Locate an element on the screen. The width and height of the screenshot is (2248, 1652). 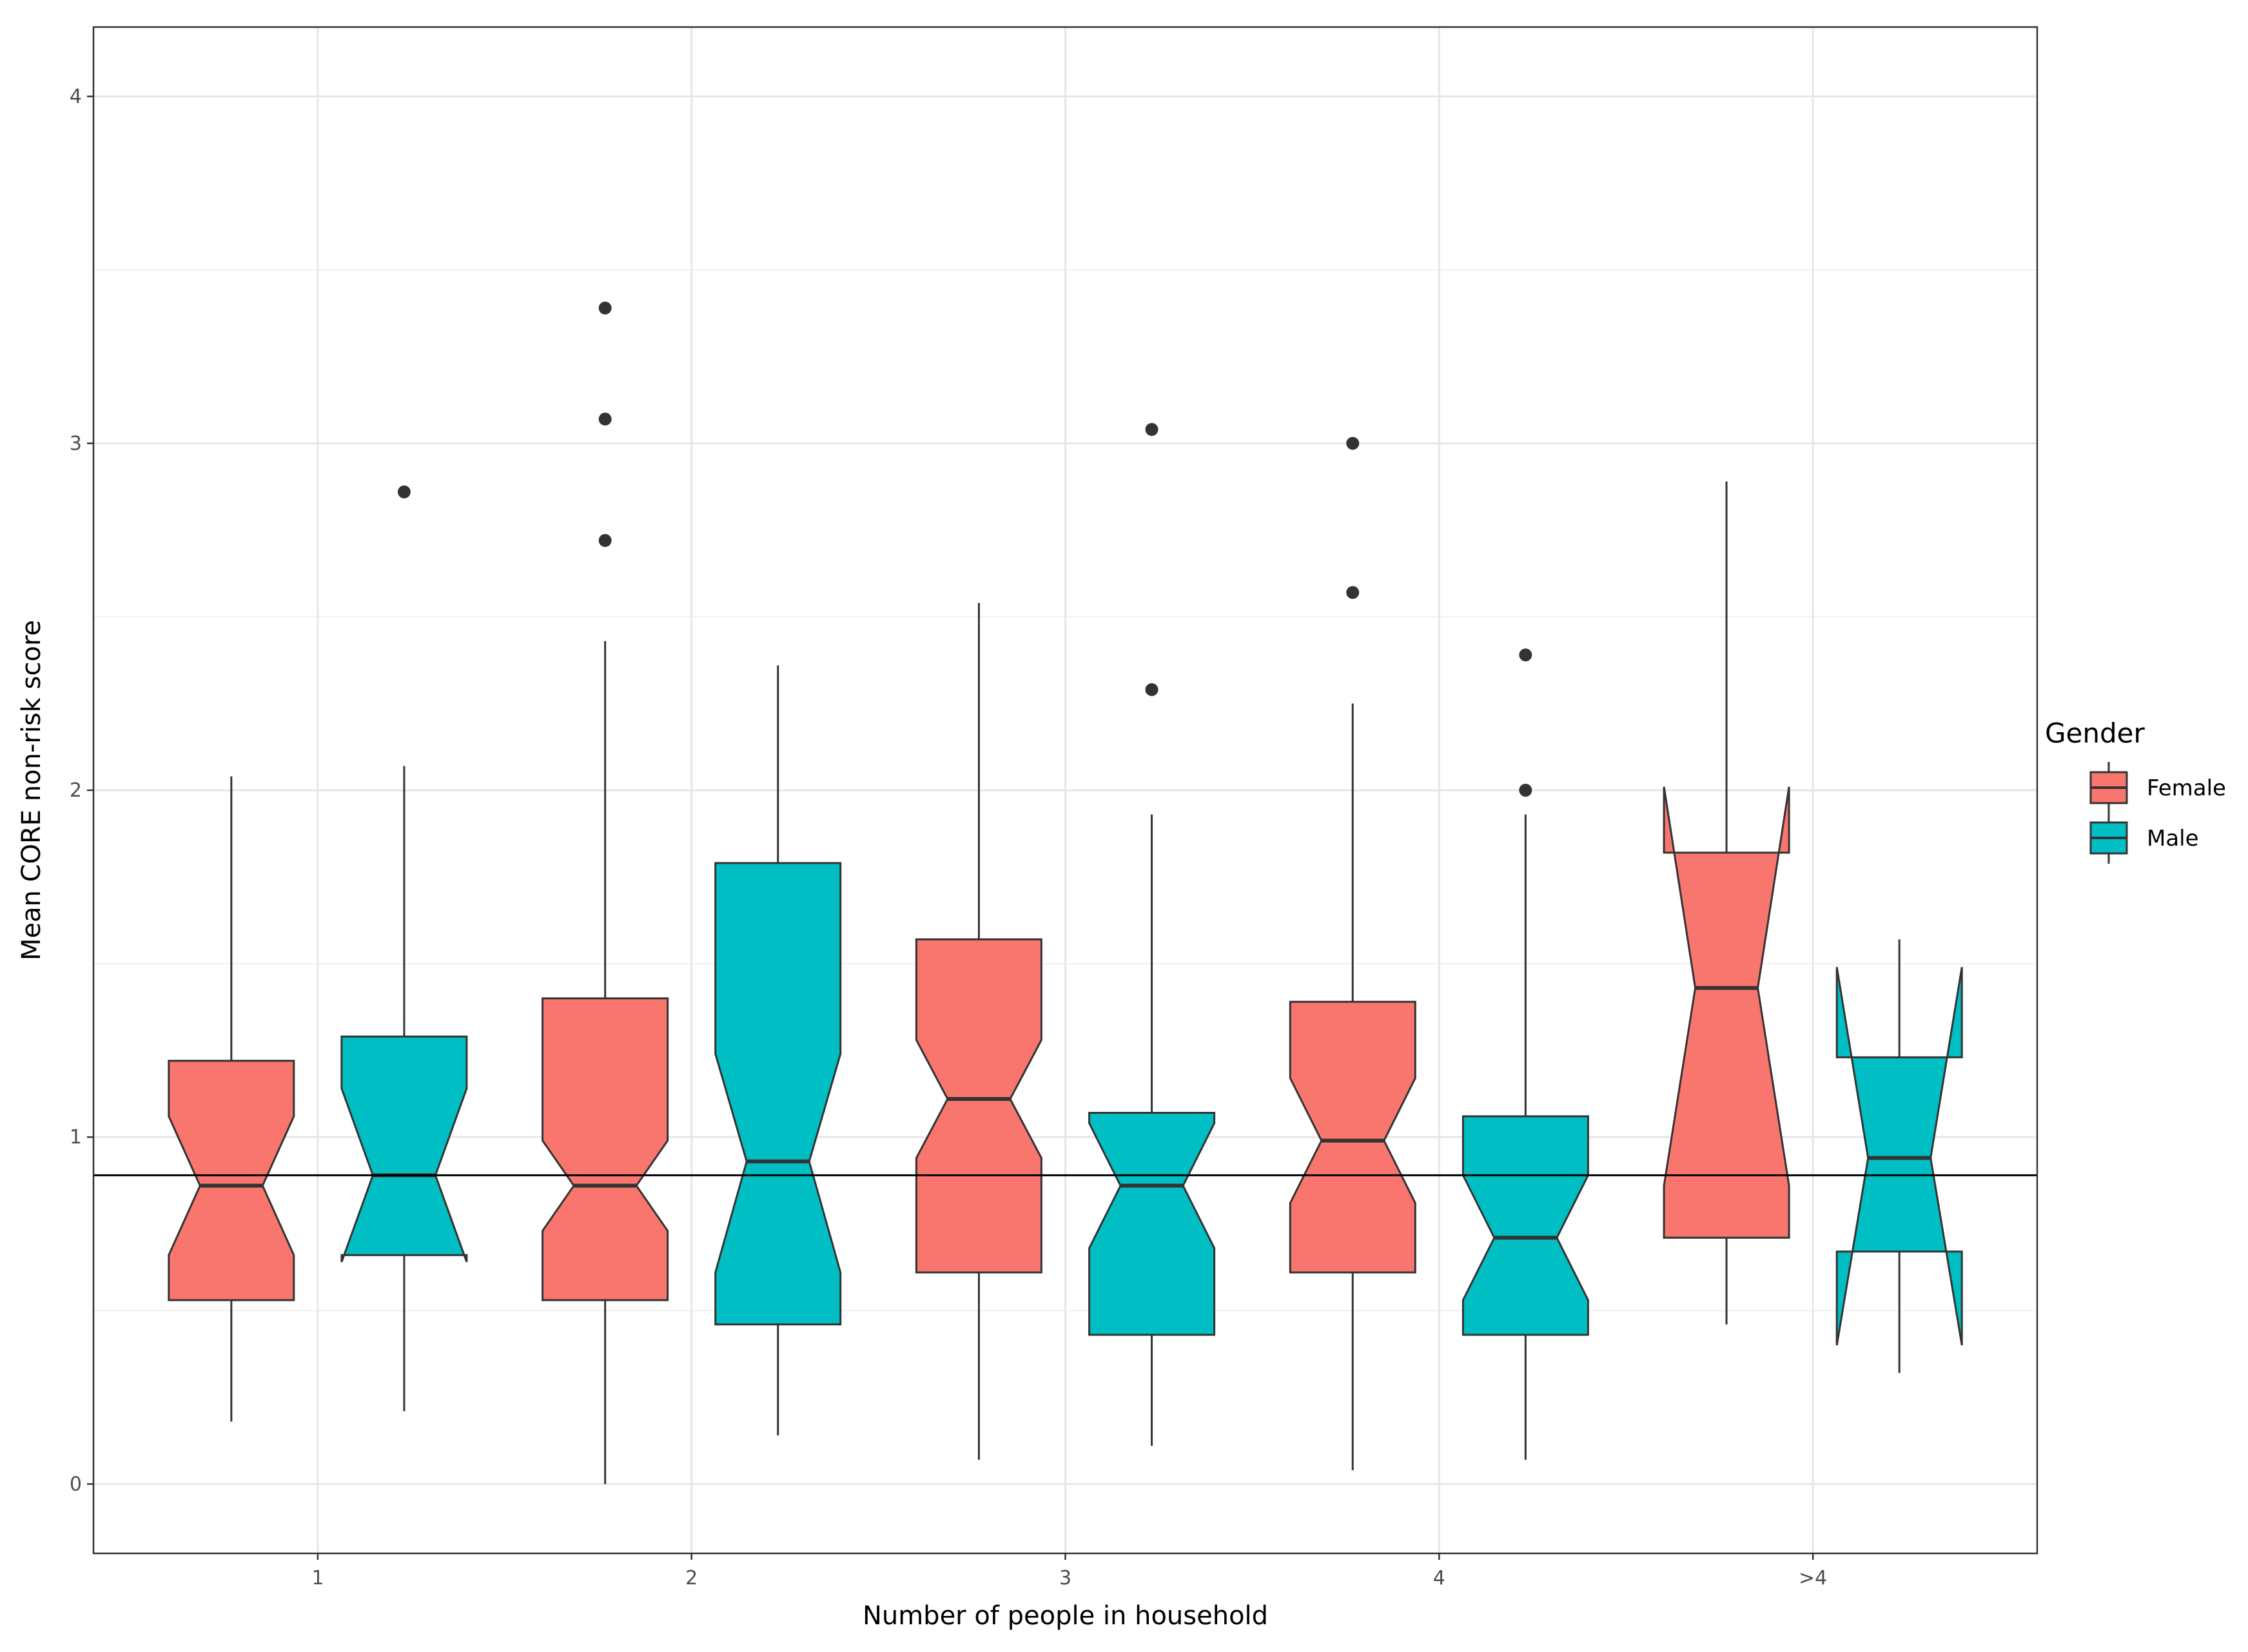
legend-entries: Female Male is located at coordinates (2158, 813).